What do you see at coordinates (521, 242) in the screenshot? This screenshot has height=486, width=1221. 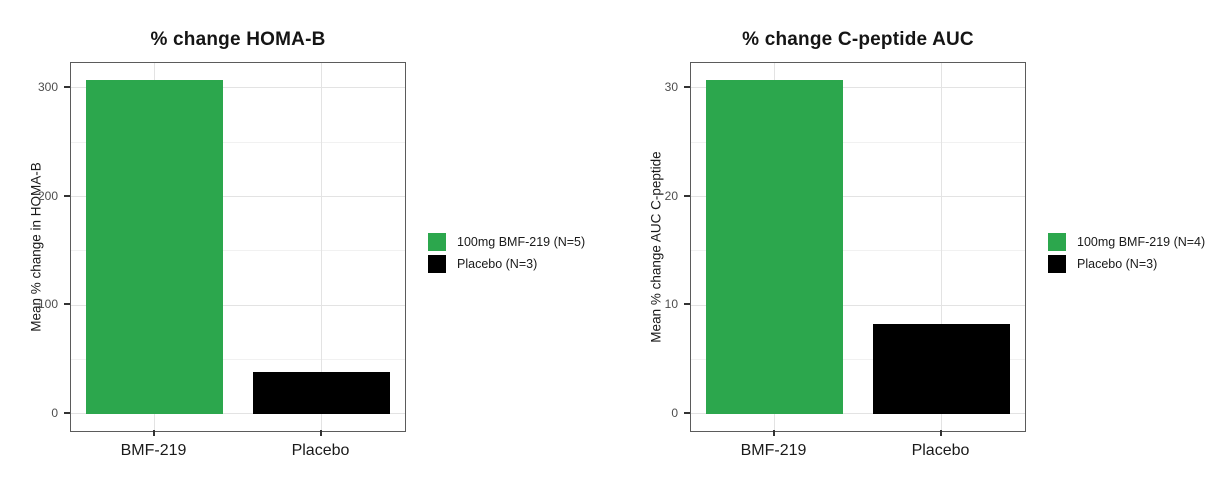 I see `legend-item-label: 100mg BMF-219 (N=5)` at bounding box center [521, 242].